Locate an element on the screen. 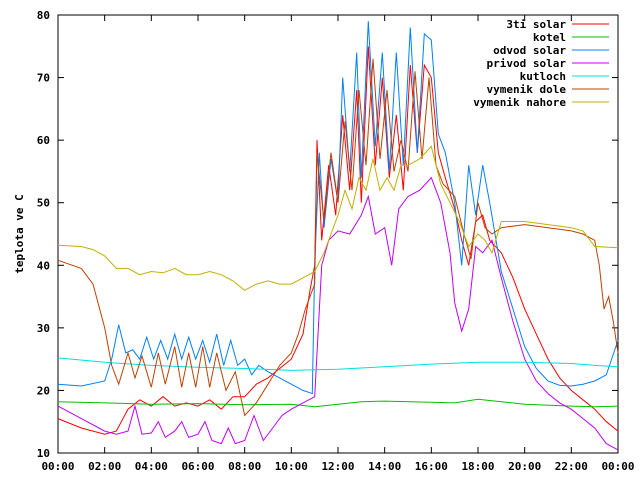  legend-label: odvod solar is located at coordinates (529, 50).